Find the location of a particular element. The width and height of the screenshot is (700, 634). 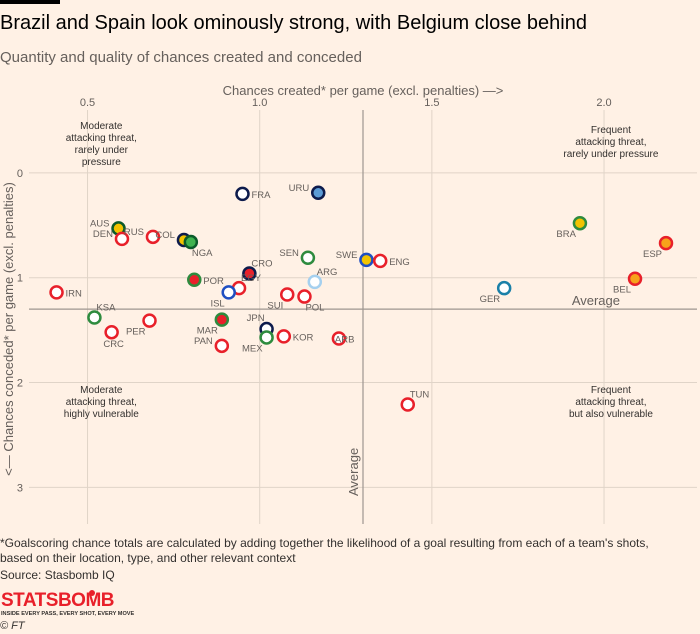

team-point-pan is located at coordinates (222, 346).